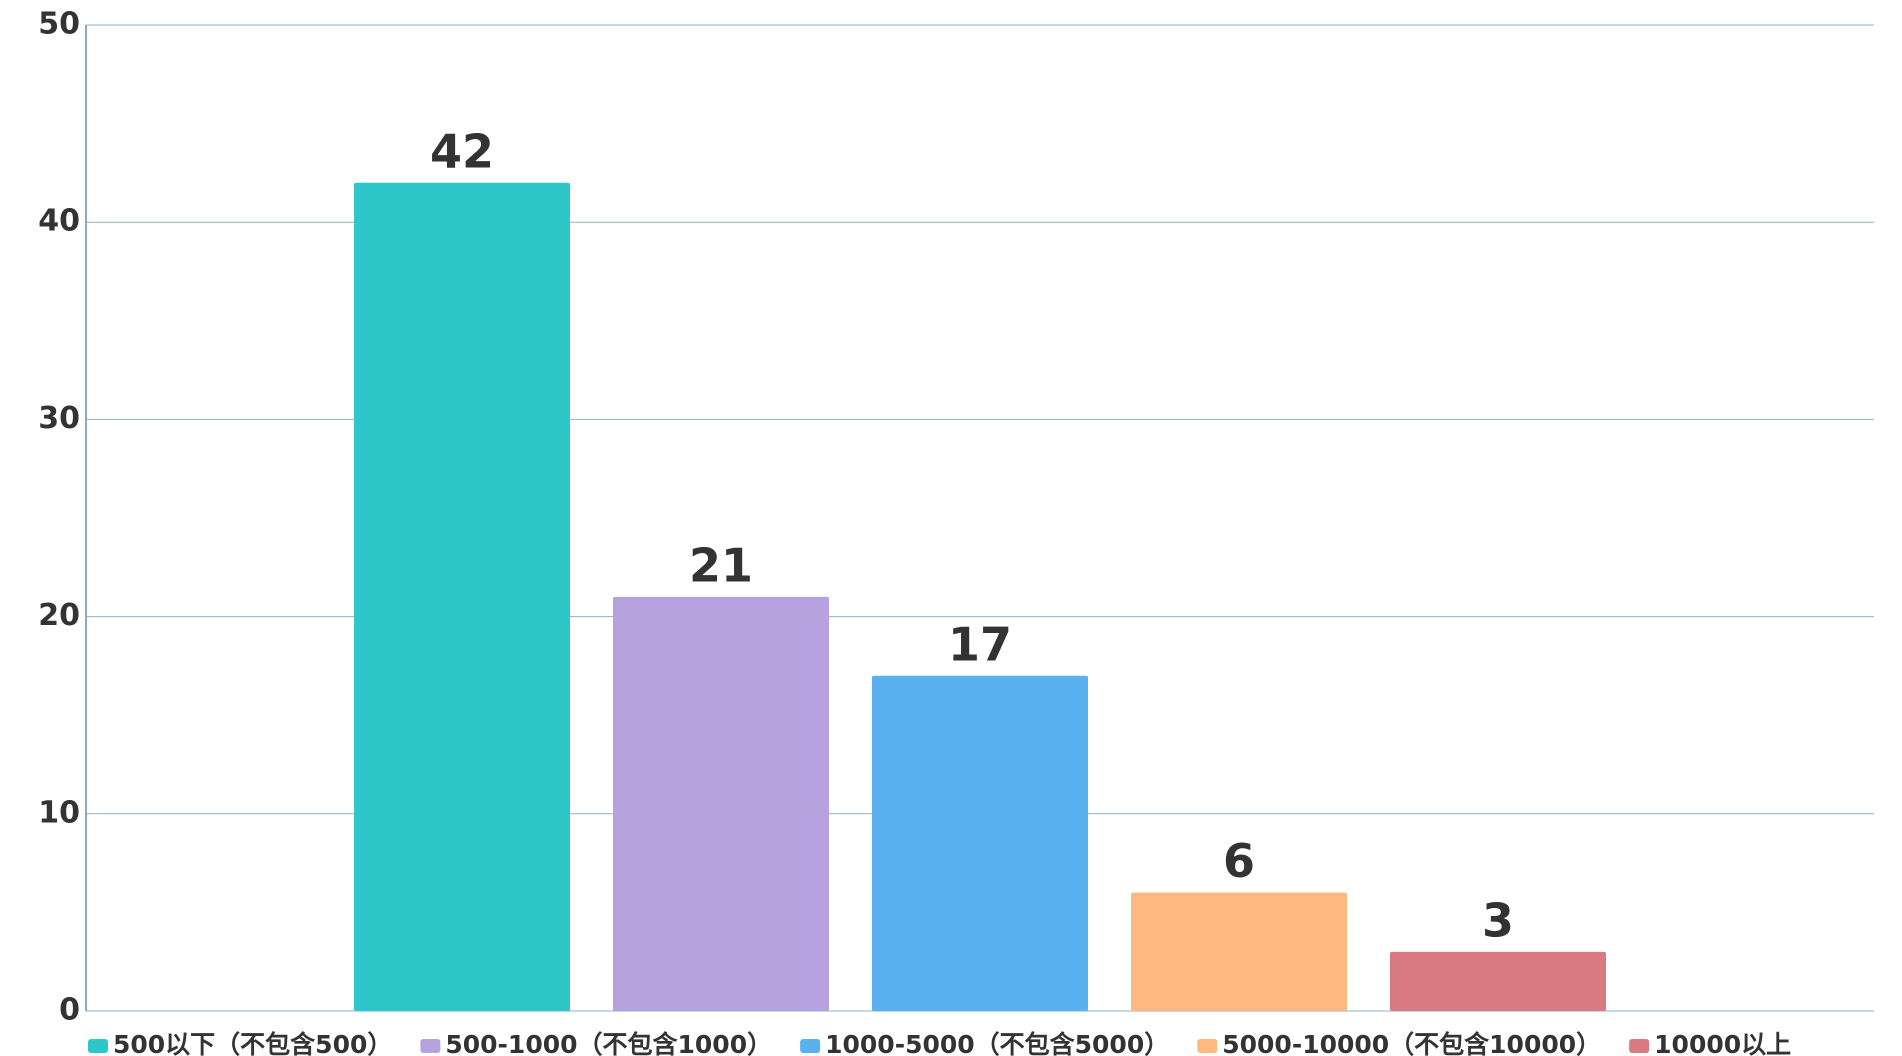 The width and height of the screenshot is (1902, 1056). Describe the element at coordinates (59, 615) in the screenshot. I see `y-tick-label: 20` at that location.